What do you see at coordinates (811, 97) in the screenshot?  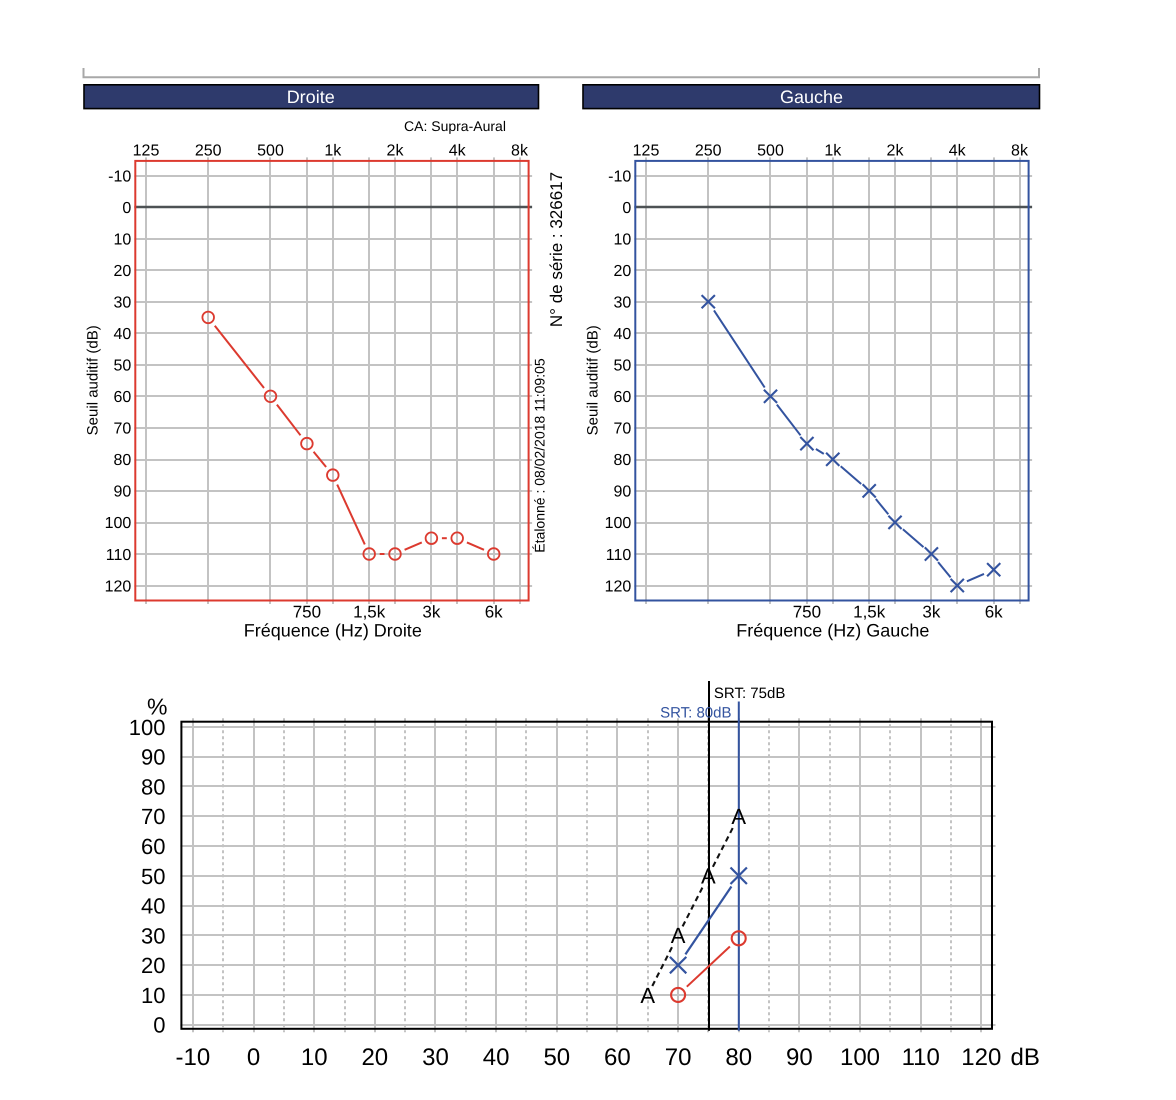 I see `svg-text: Gauche` at bounding box center [811, 97].